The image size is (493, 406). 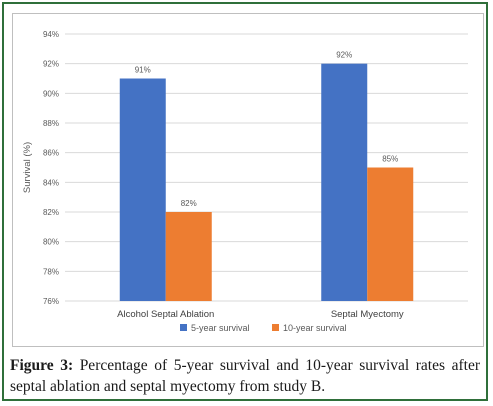 What do you see at coordinates (51, 212) in the screenshot?
I see `y-tick-label: 82%` at bounding box center [51, 212].